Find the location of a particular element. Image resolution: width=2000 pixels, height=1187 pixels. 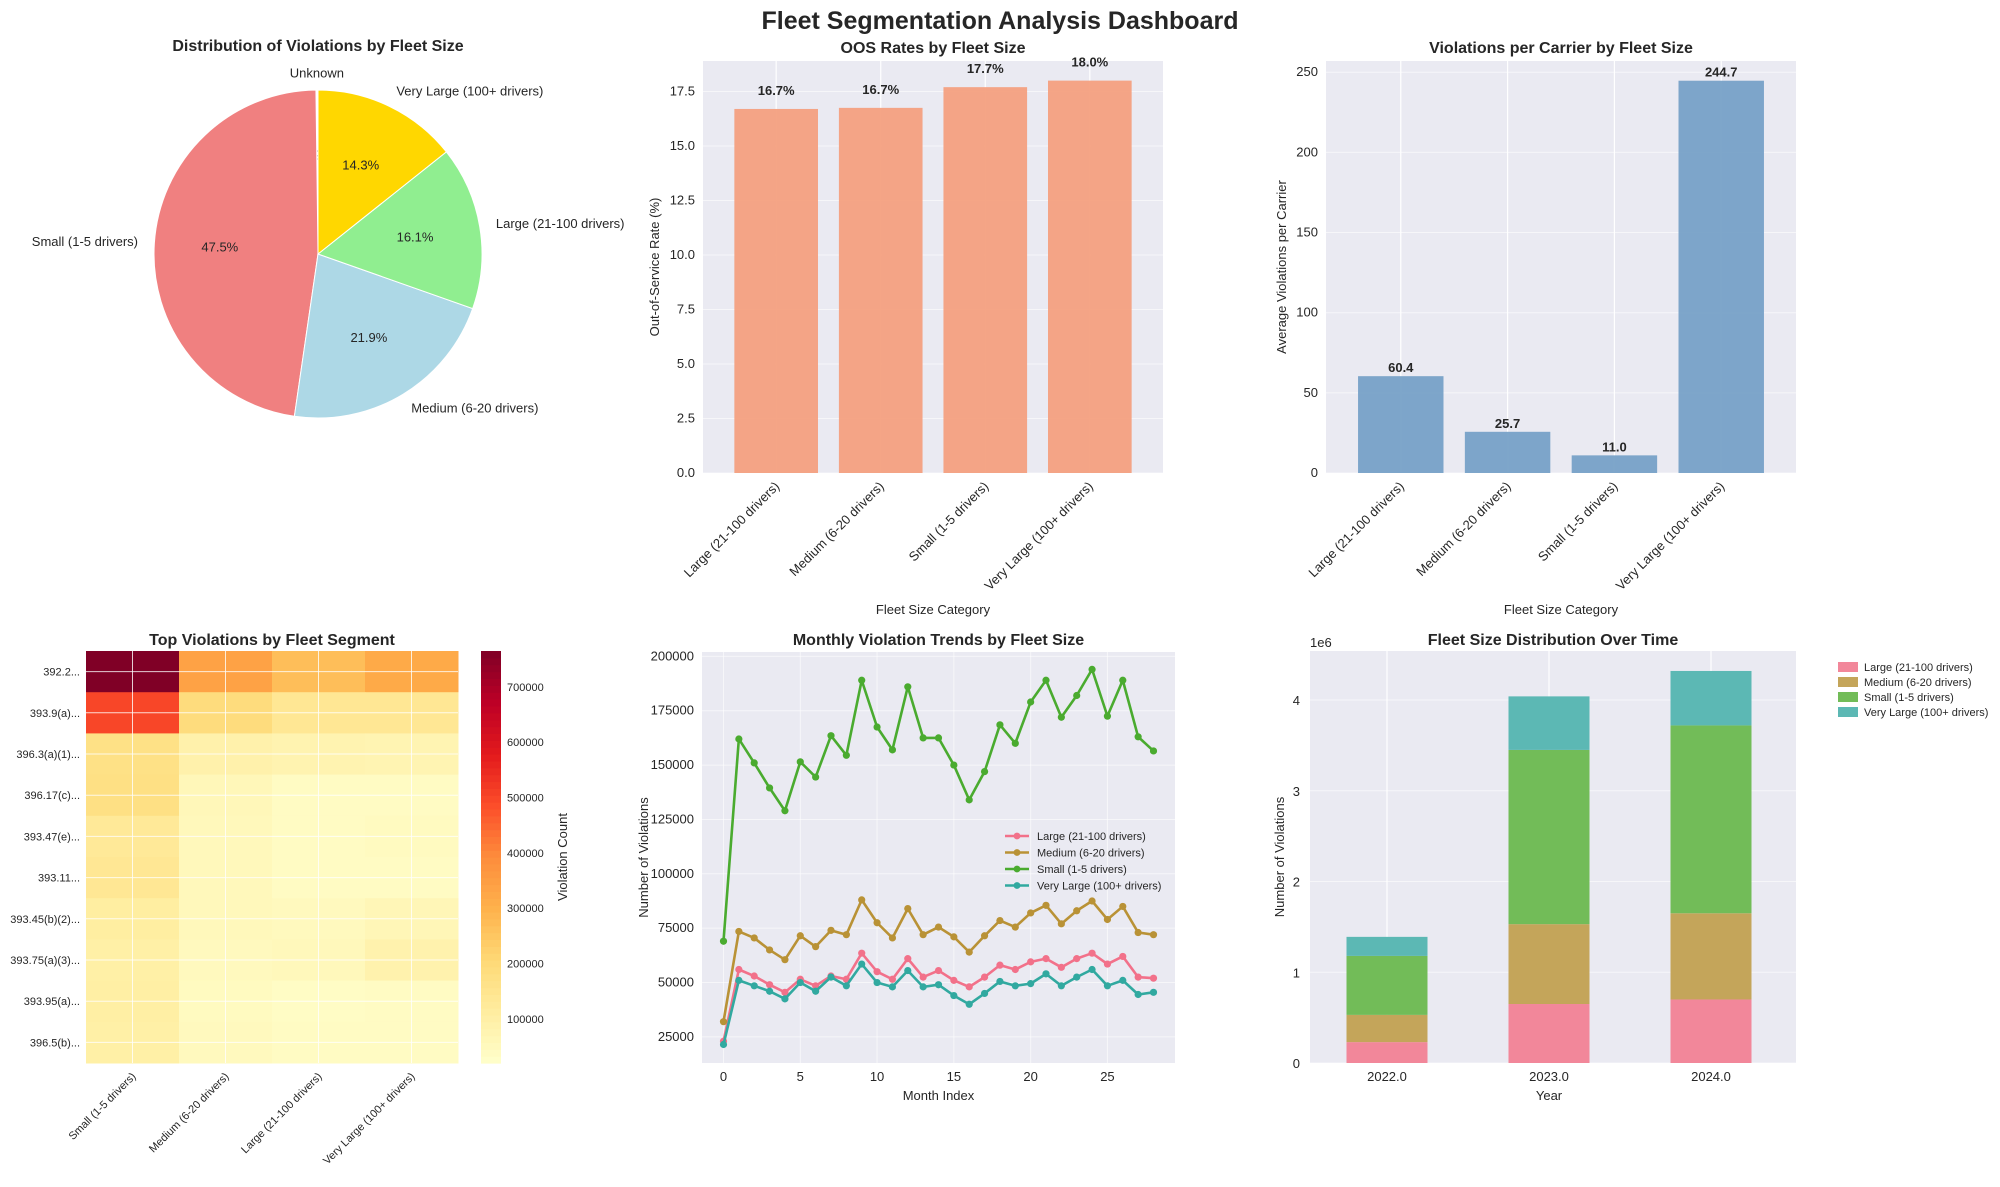

oos-bar-value-label: 16.7% is located at coordinates (776, 90).